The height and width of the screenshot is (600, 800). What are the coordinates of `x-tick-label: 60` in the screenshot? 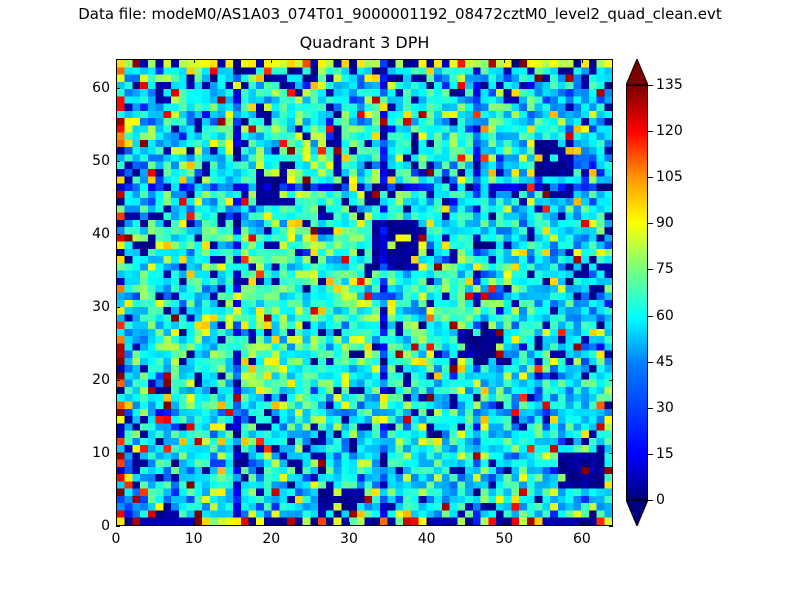 It's located at (582, 539).